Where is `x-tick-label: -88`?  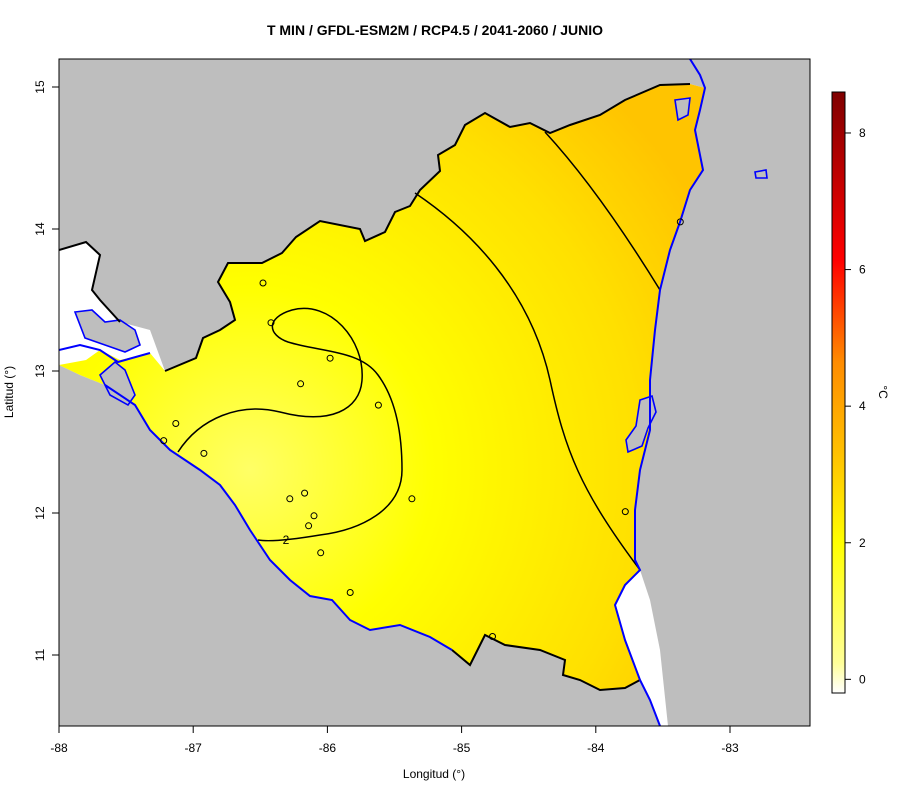
x-tick-label: -88 is located at coordinates (59, 748).